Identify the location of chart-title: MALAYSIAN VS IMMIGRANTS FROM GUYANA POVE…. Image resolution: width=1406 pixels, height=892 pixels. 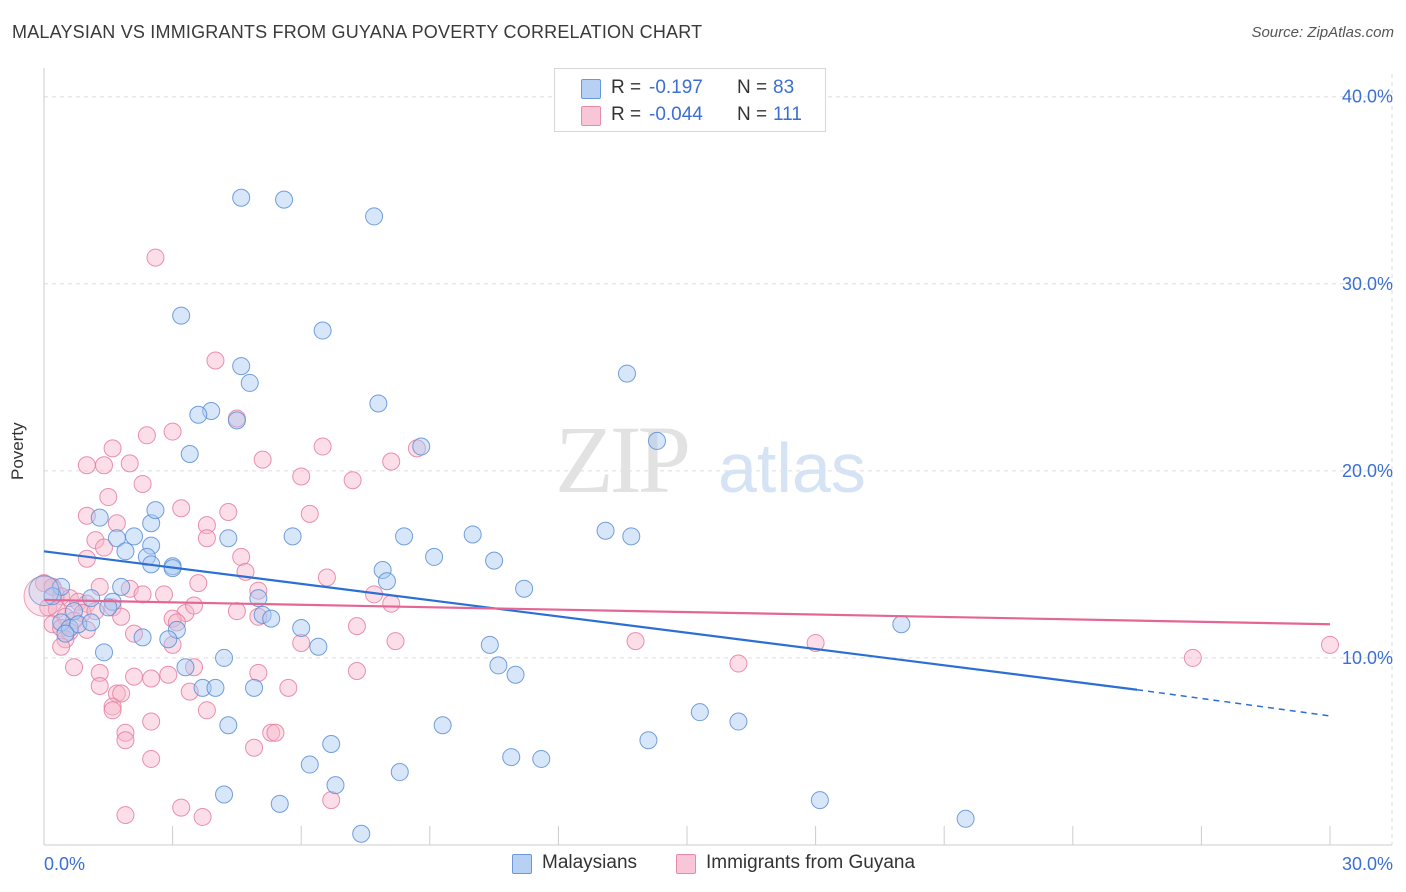
(357, 32).